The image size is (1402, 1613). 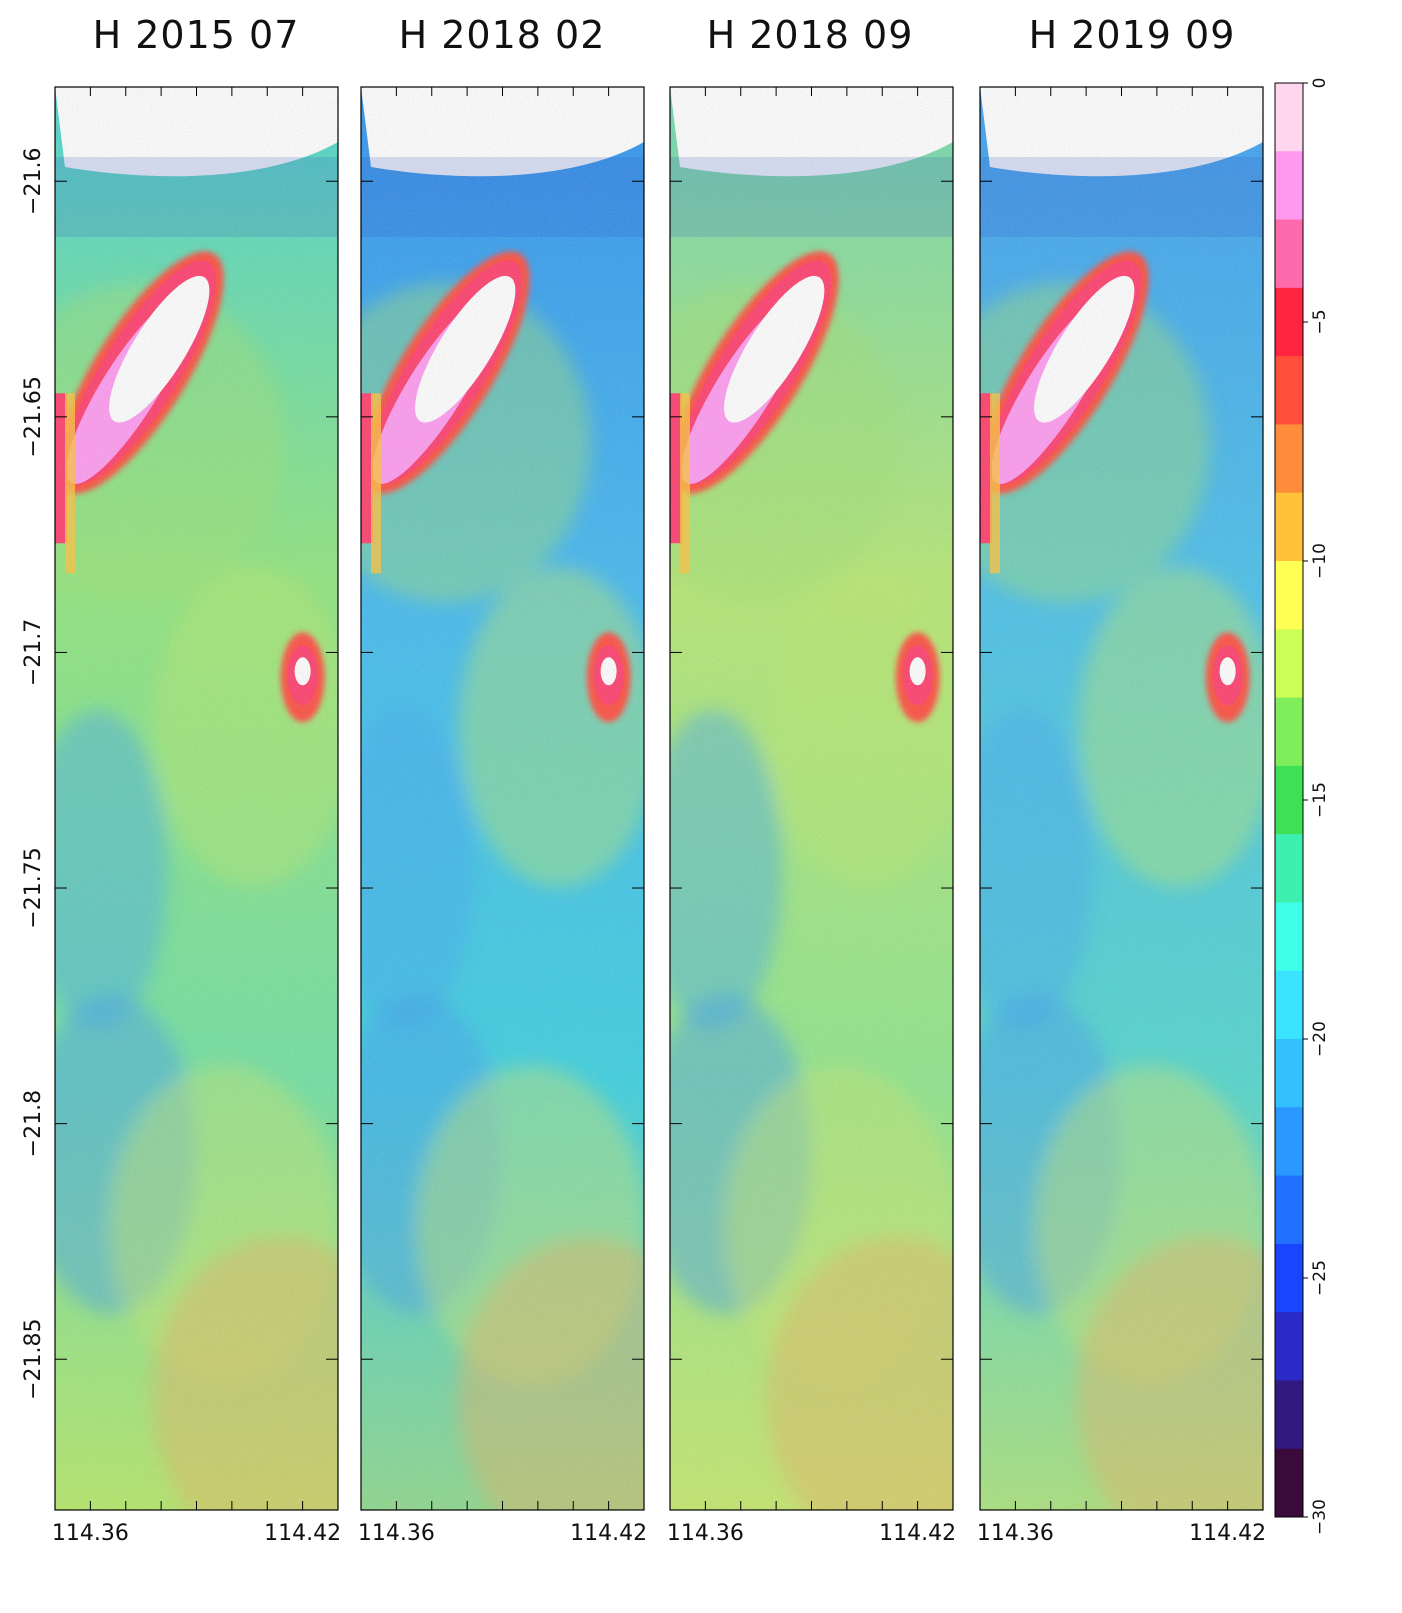 I want to click on panel-title-2: H 2018 02, so click(x=502, y=35).